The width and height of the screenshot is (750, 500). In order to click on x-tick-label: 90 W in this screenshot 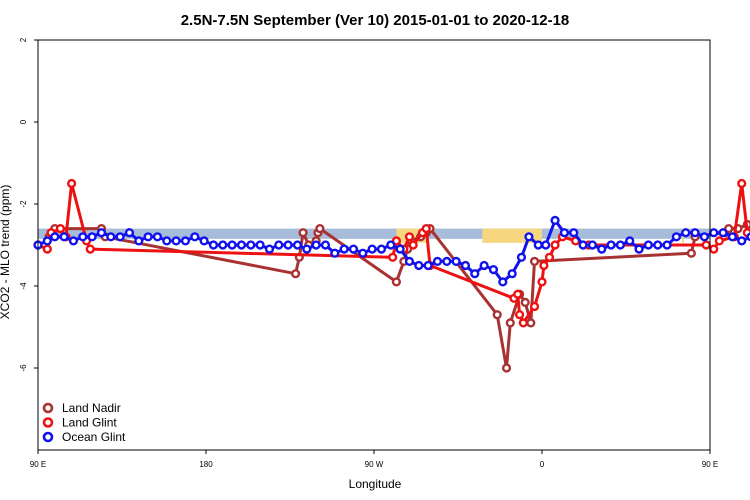, I will do `click(374, 464)`.